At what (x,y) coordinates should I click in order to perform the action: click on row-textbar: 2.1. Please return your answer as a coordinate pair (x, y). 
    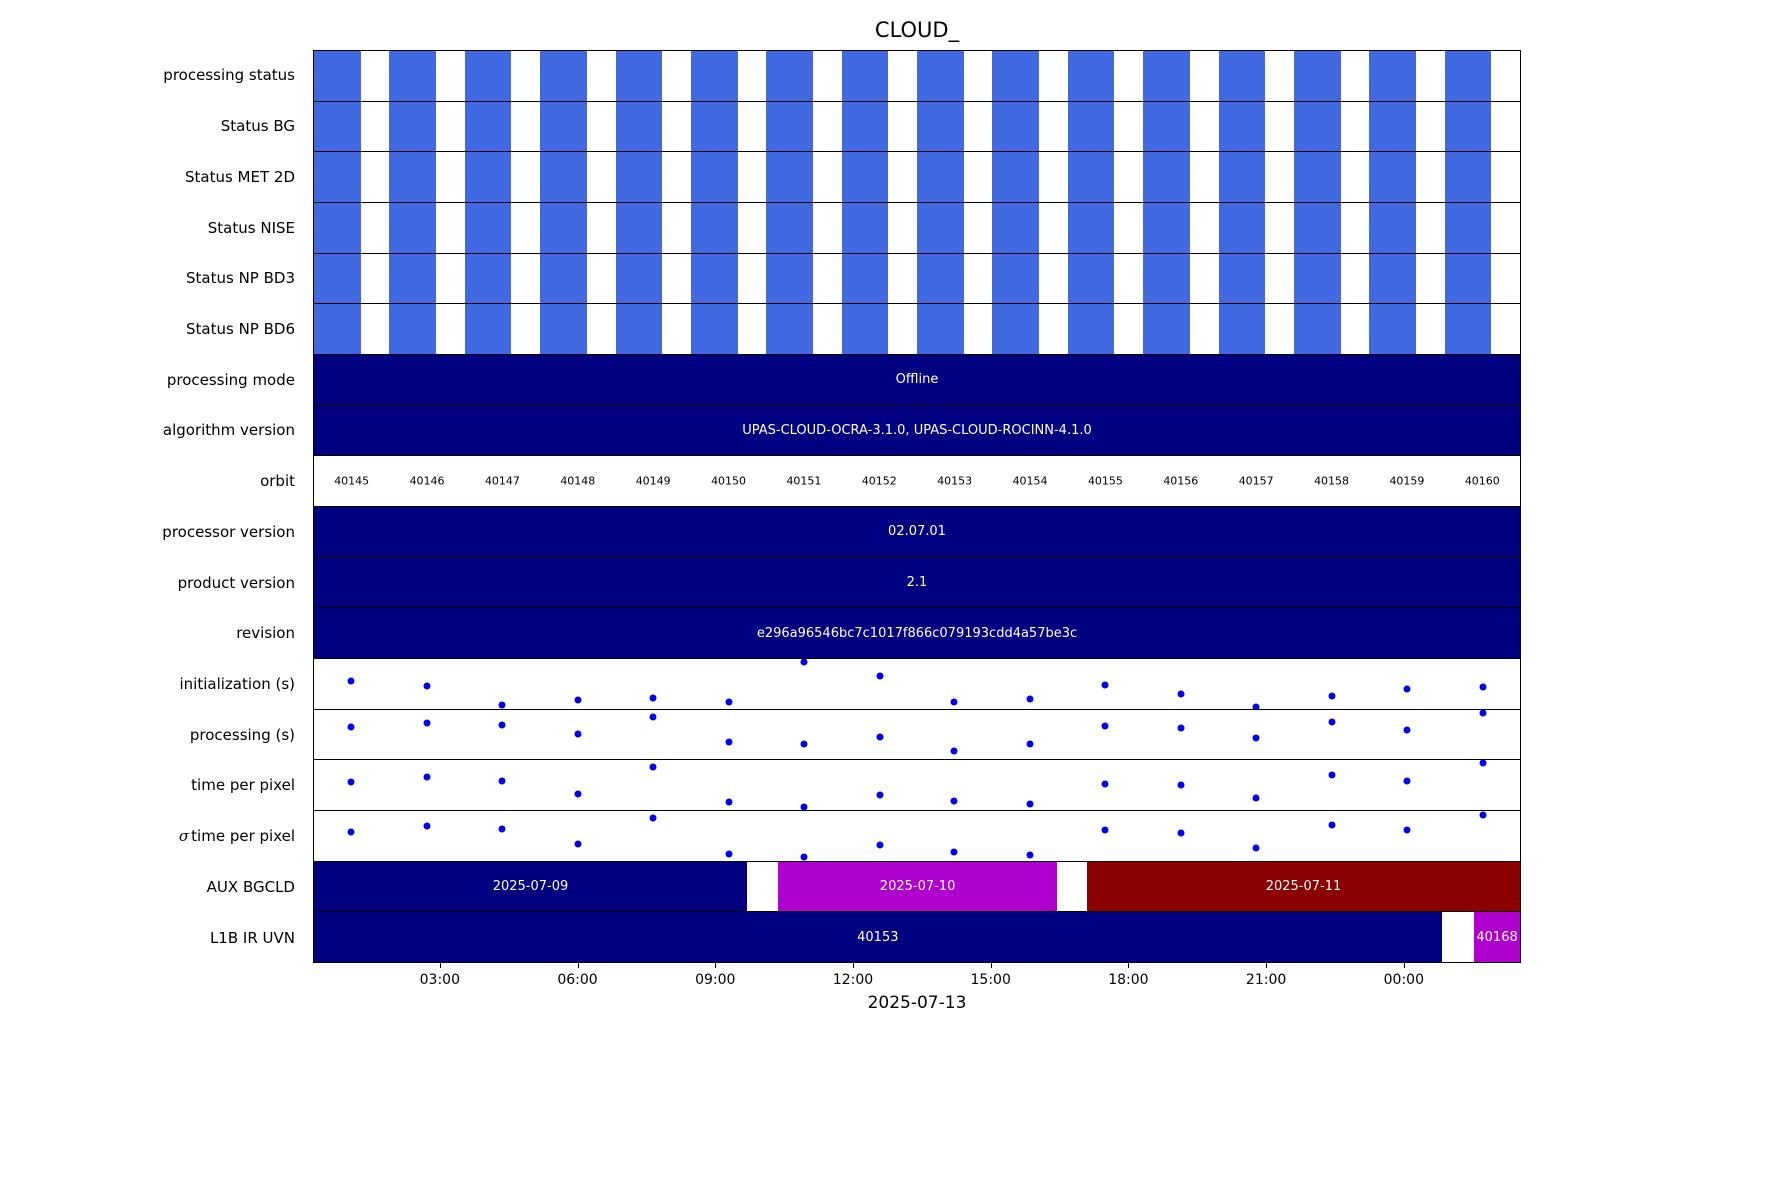
    Looking at the image, I should click on (917, 583).